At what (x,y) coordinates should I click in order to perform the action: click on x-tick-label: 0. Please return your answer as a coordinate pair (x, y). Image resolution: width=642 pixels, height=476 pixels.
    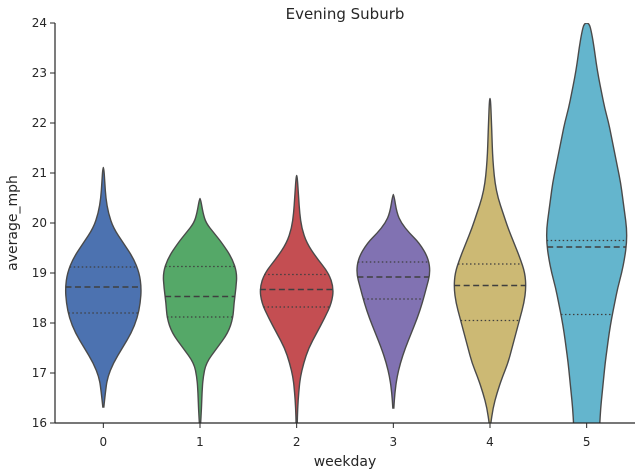
    Looking at the image, I should click on (104, 442).